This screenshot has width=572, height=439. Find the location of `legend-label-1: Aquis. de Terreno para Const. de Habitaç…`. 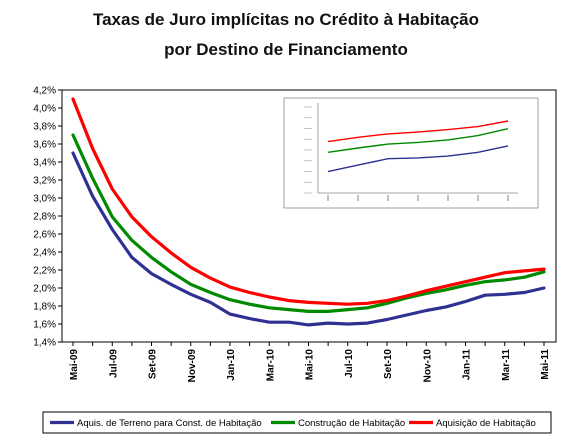

legend-label-1: Aquis. de Terreno para Const. de Habitaç… is located at coordinates (169, 423).